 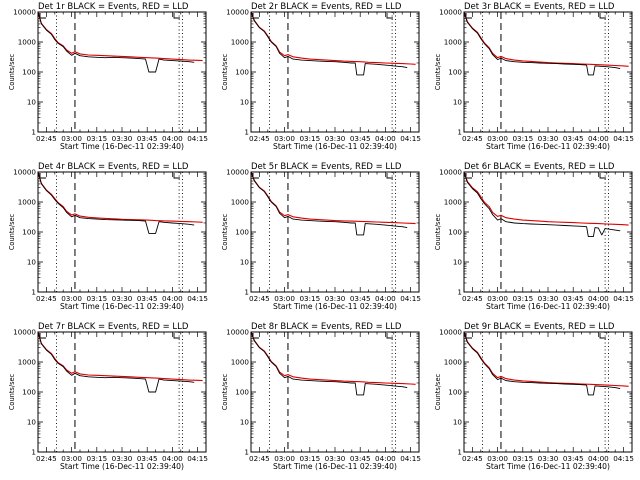 I want to click on panel-title: Det 2r BLACK = Events, RED = LLD, so click(x=326, y=7).